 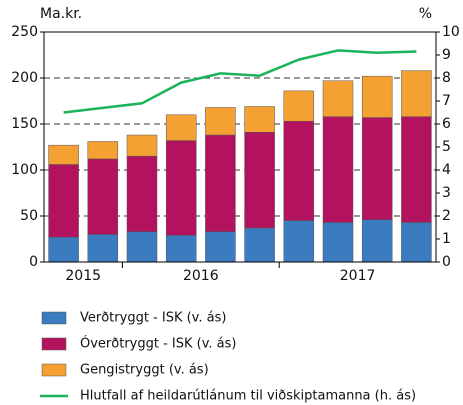 I want to click on y2-tick-label: 1, so click(x=446, y=239).